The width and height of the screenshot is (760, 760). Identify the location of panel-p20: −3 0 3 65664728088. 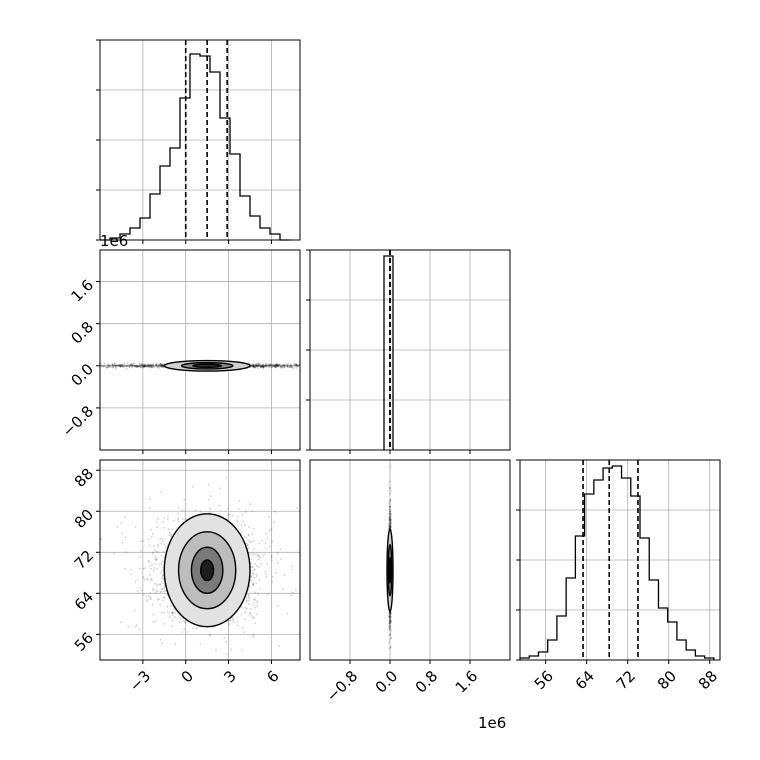
(185, 577).